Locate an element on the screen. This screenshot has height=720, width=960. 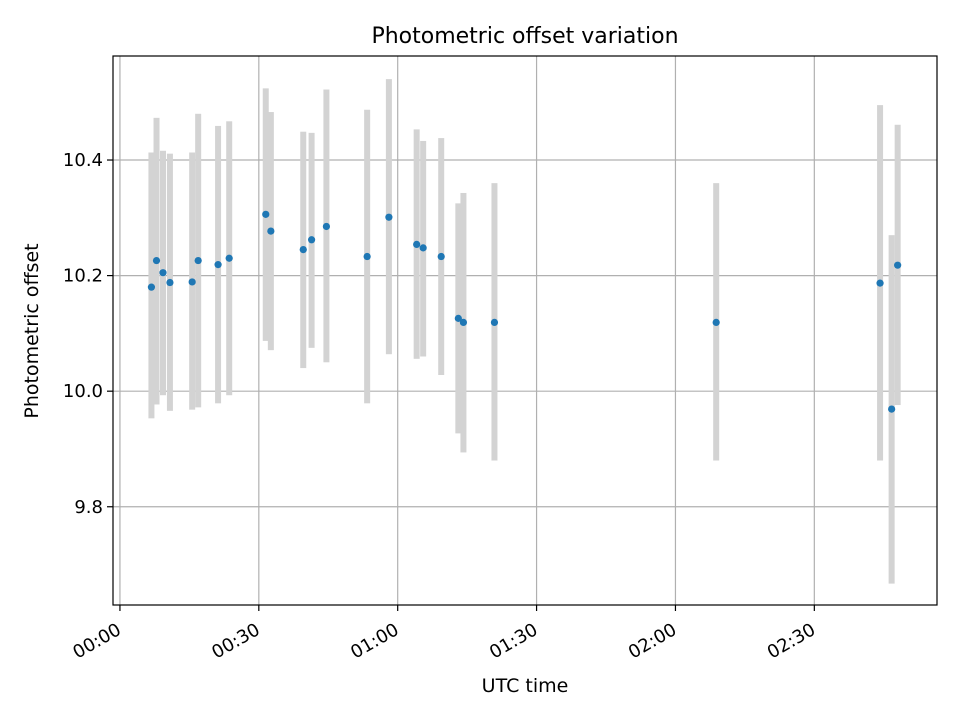
y-tick-label: 10.2 is located at coordinates (83, 276).